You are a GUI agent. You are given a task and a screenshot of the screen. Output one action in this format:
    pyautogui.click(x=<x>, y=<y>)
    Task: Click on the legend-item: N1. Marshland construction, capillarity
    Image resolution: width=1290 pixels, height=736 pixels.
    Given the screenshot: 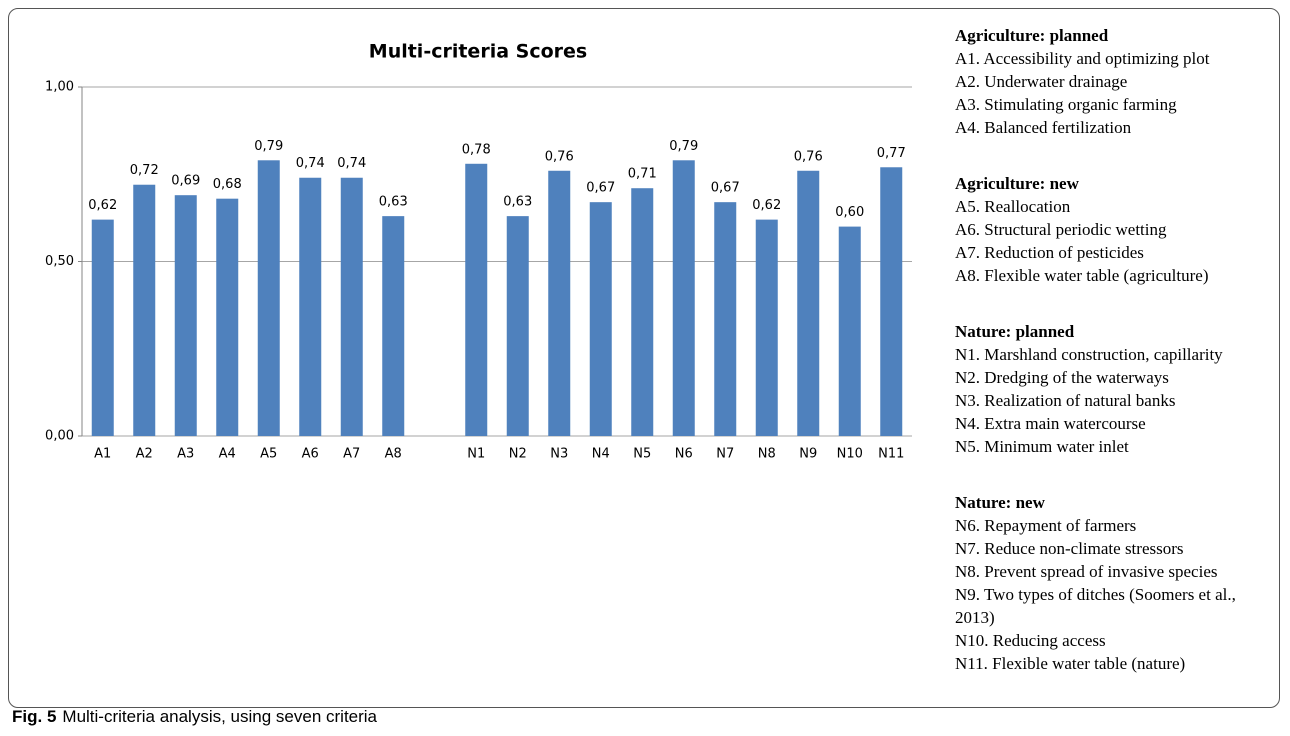 What is the action you would take?
    pyautogui.click(x=1089, y=354)
    